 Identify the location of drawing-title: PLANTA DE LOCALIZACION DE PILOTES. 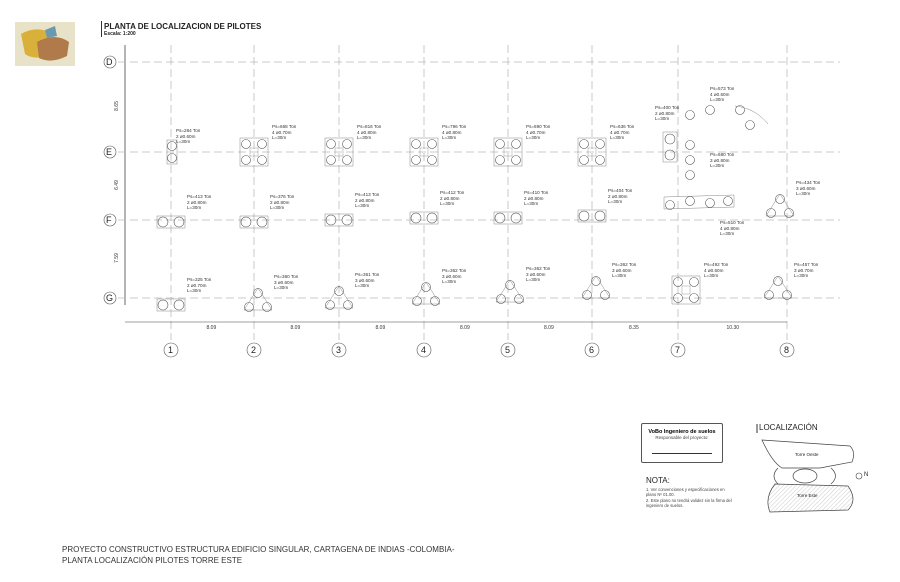
(183, 26).